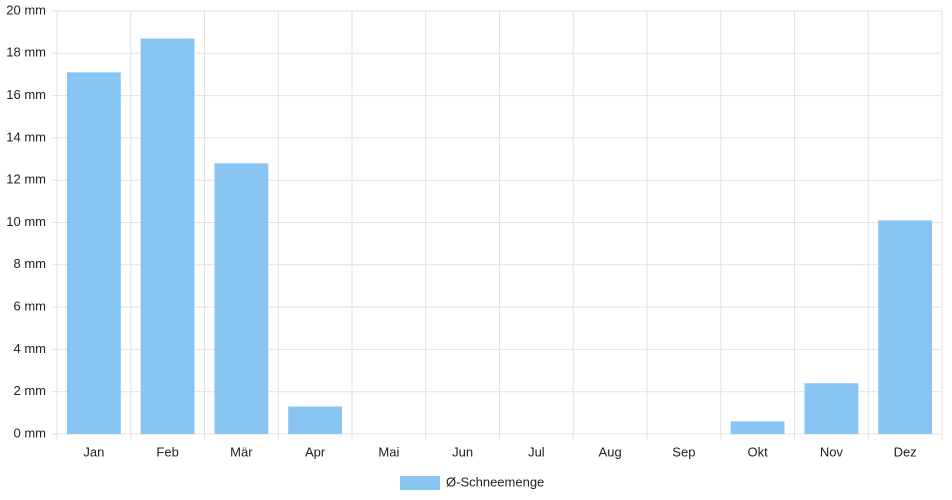  Describe the element at coordinates (536, 451) in the screenshot. I see `x-tick-label: Jul` at that location.